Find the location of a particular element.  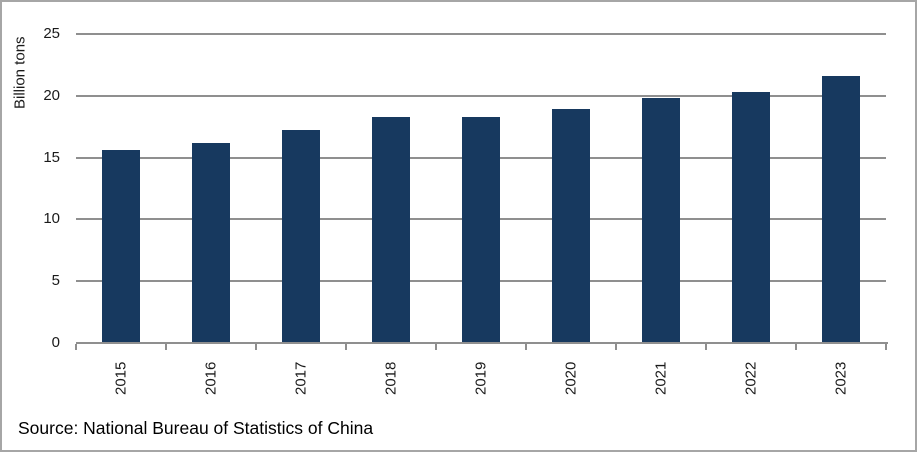

y-axis-tick-label: 10 is located at coordinates (51, 219).